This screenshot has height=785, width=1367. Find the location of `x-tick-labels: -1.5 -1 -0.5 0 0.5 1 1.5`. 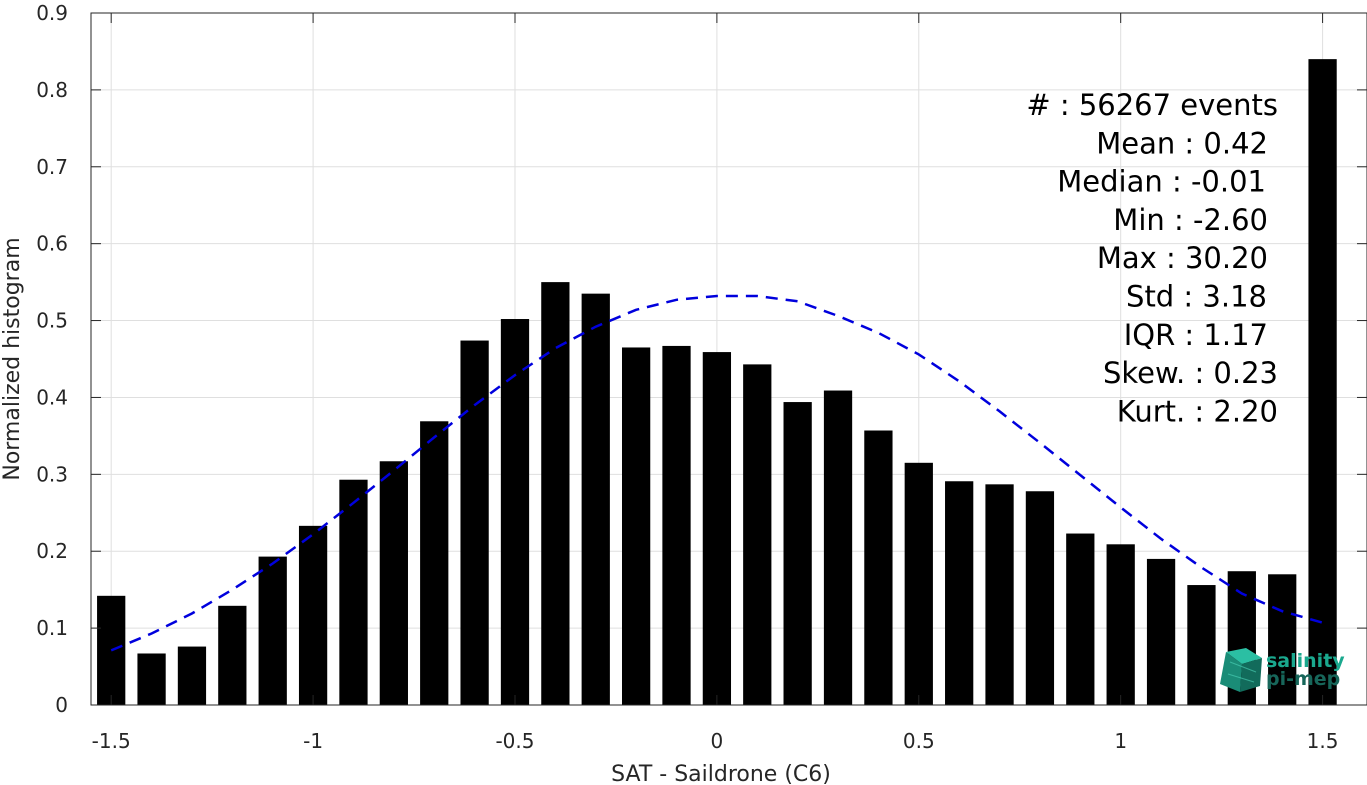

x-tick-labels: -1.5 -1 -0.5 0 0.5 1 1.5 is located at coordinates (715, 741).